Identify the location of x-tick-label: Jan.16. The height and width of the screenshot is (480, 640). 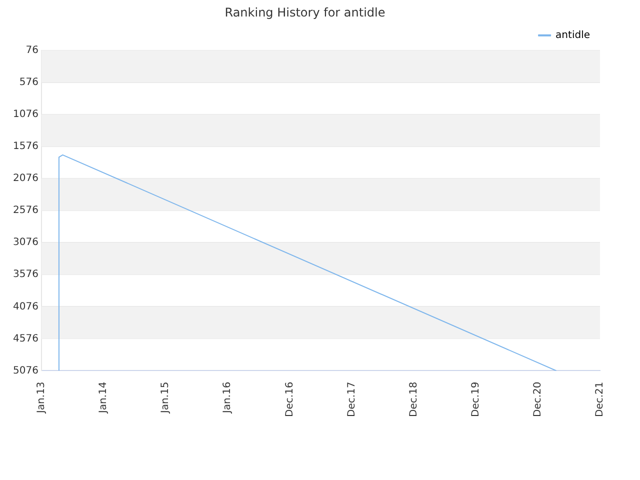
(228, 398).